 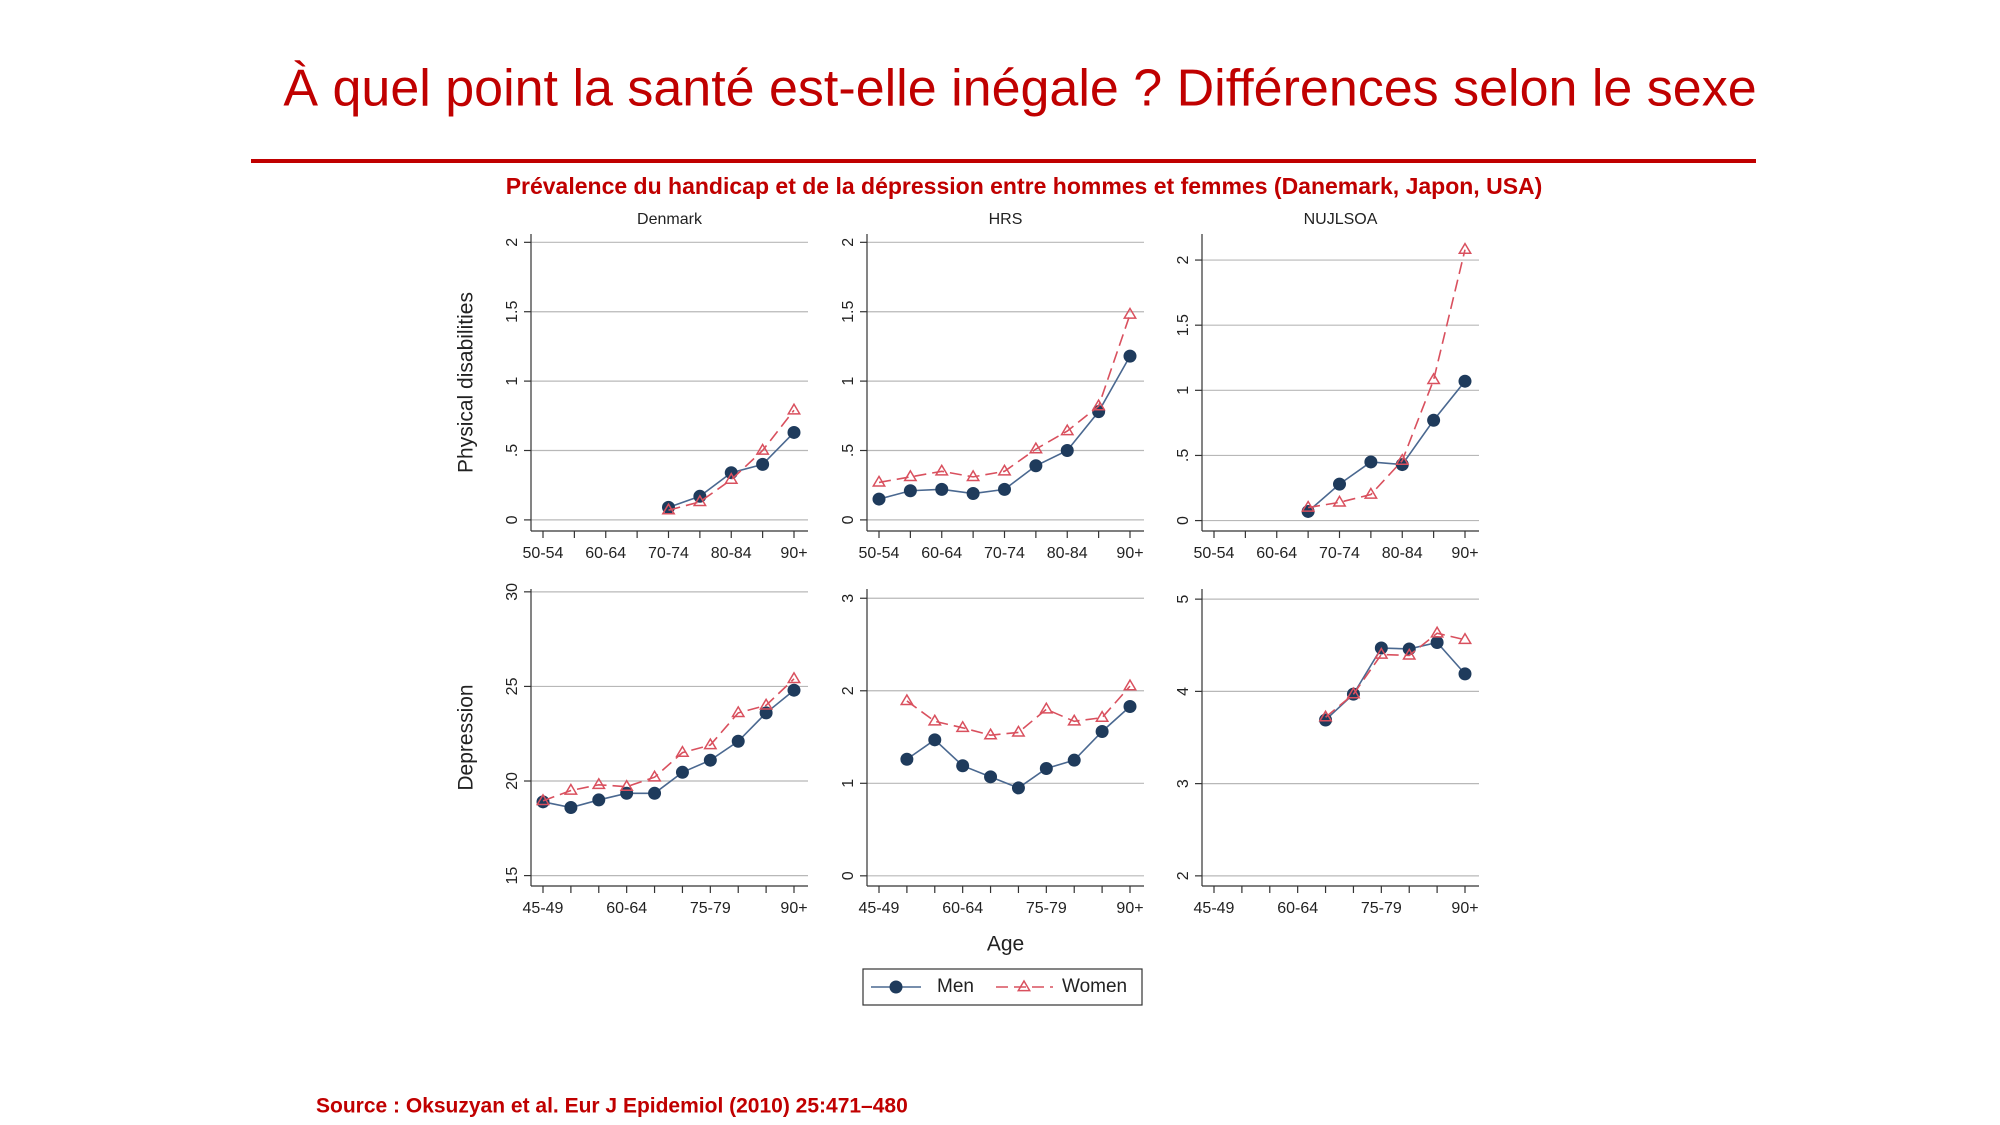 What do you see at coordinates (670, 219) in the screenshot?
I see `panel-title: Denmark` at bounding box center [670, 219].